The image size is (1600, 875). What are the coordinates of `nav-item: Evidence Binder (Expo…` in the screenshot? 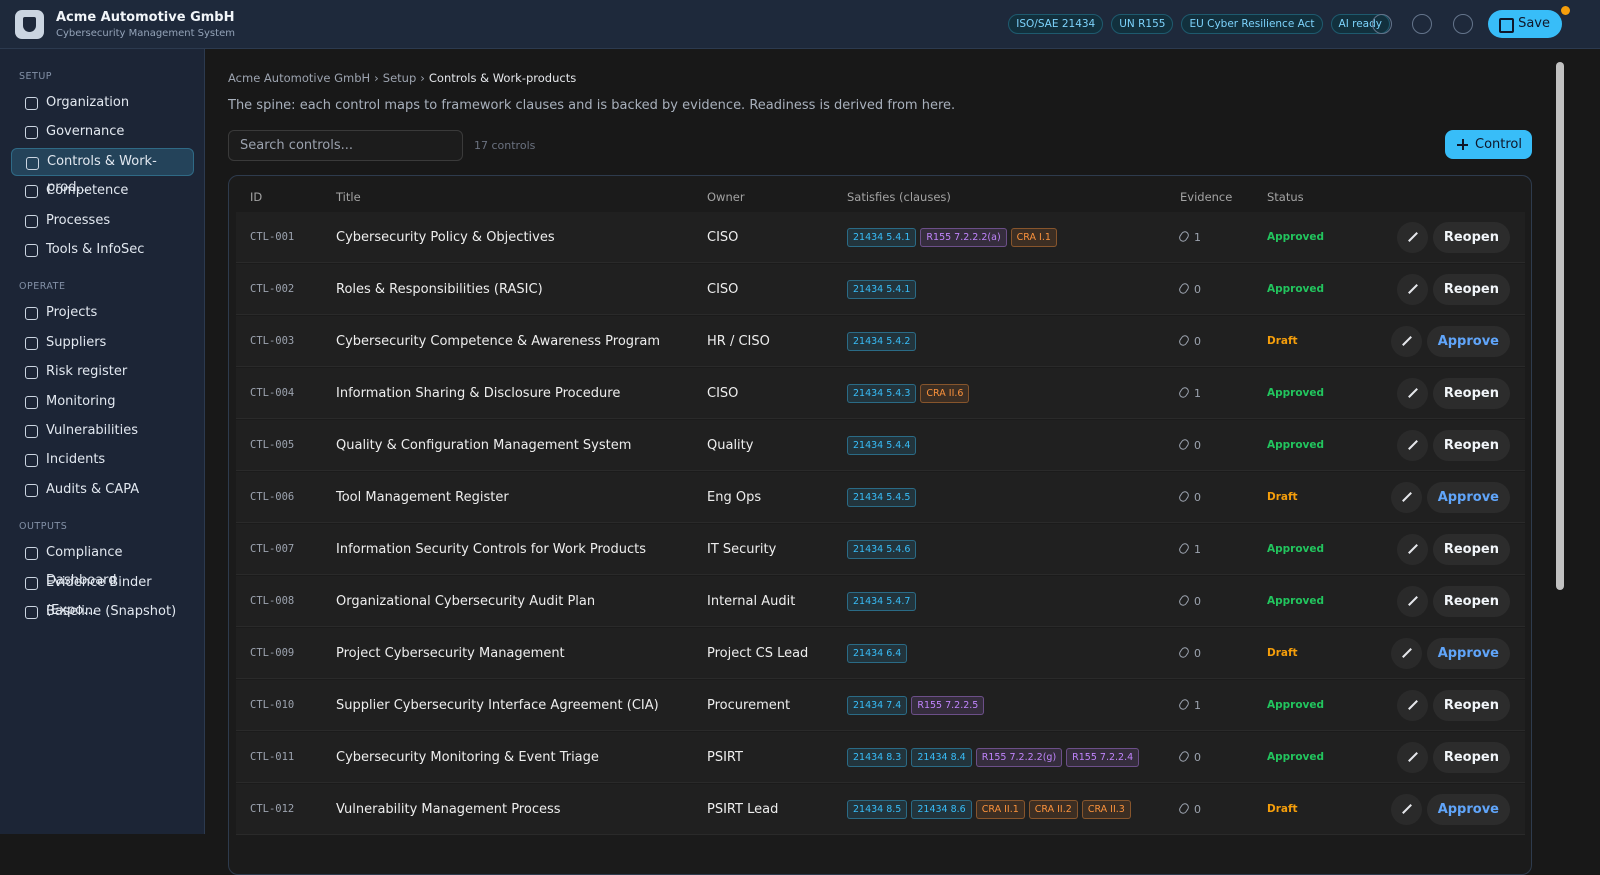 It's located at (102, 593).